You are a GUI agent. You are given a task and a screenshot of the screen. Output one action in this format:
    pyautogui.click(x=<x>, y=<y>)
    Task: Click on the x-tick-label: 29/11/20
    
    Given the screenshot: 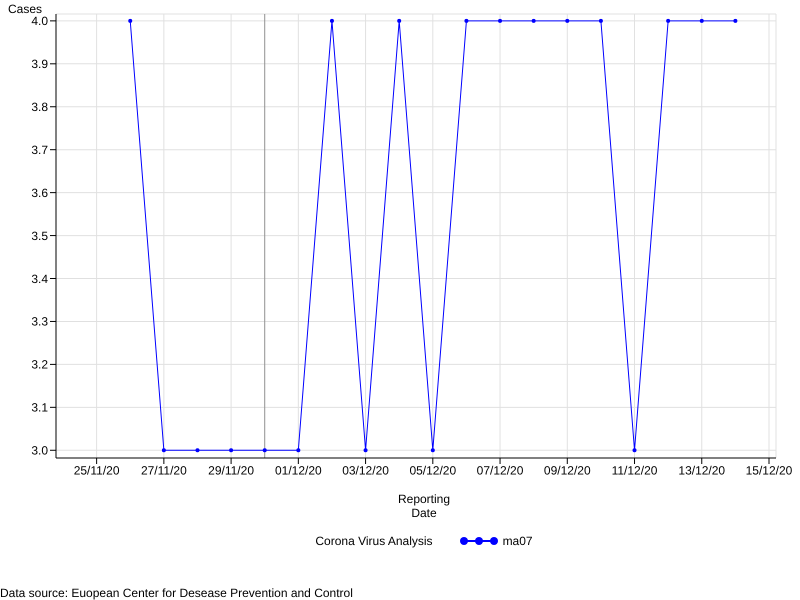 What is the action you would take?
    pyautogui.click(x=231, y=471)
    